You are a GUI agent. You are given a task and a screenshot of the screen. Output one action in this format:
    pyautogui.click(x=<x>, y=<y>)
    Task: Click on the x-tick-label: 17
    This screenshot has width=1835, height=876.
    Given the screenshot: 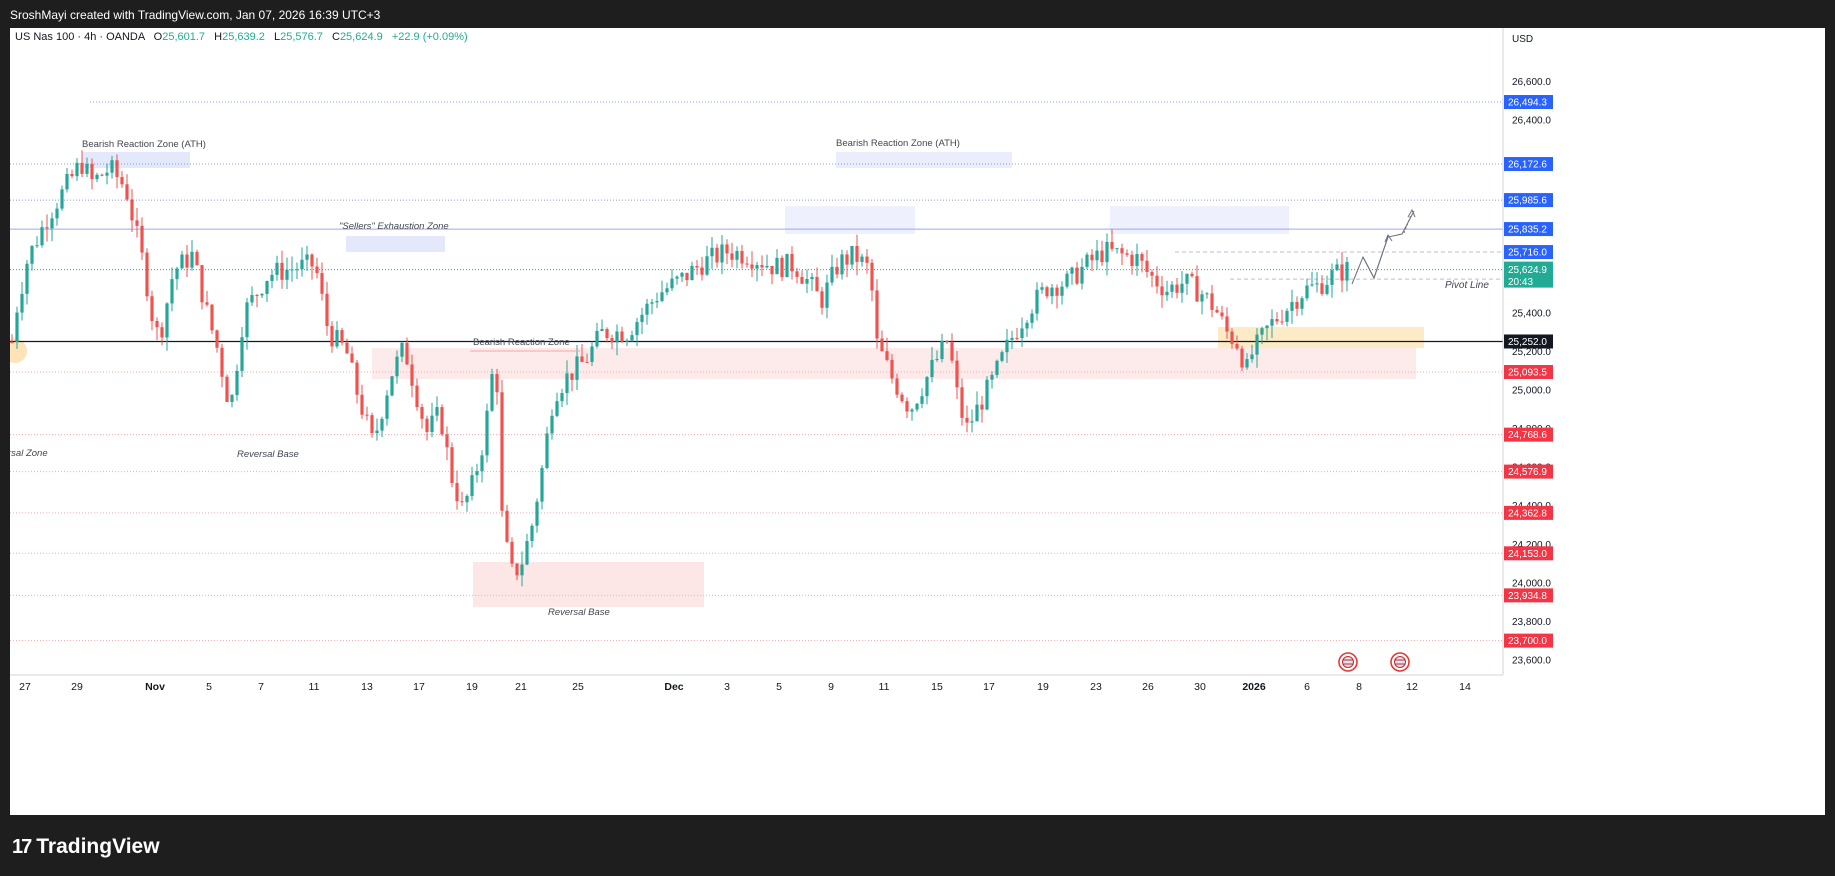 What is the action you would take?
    pyautogui.click(x=989, y=687)
    